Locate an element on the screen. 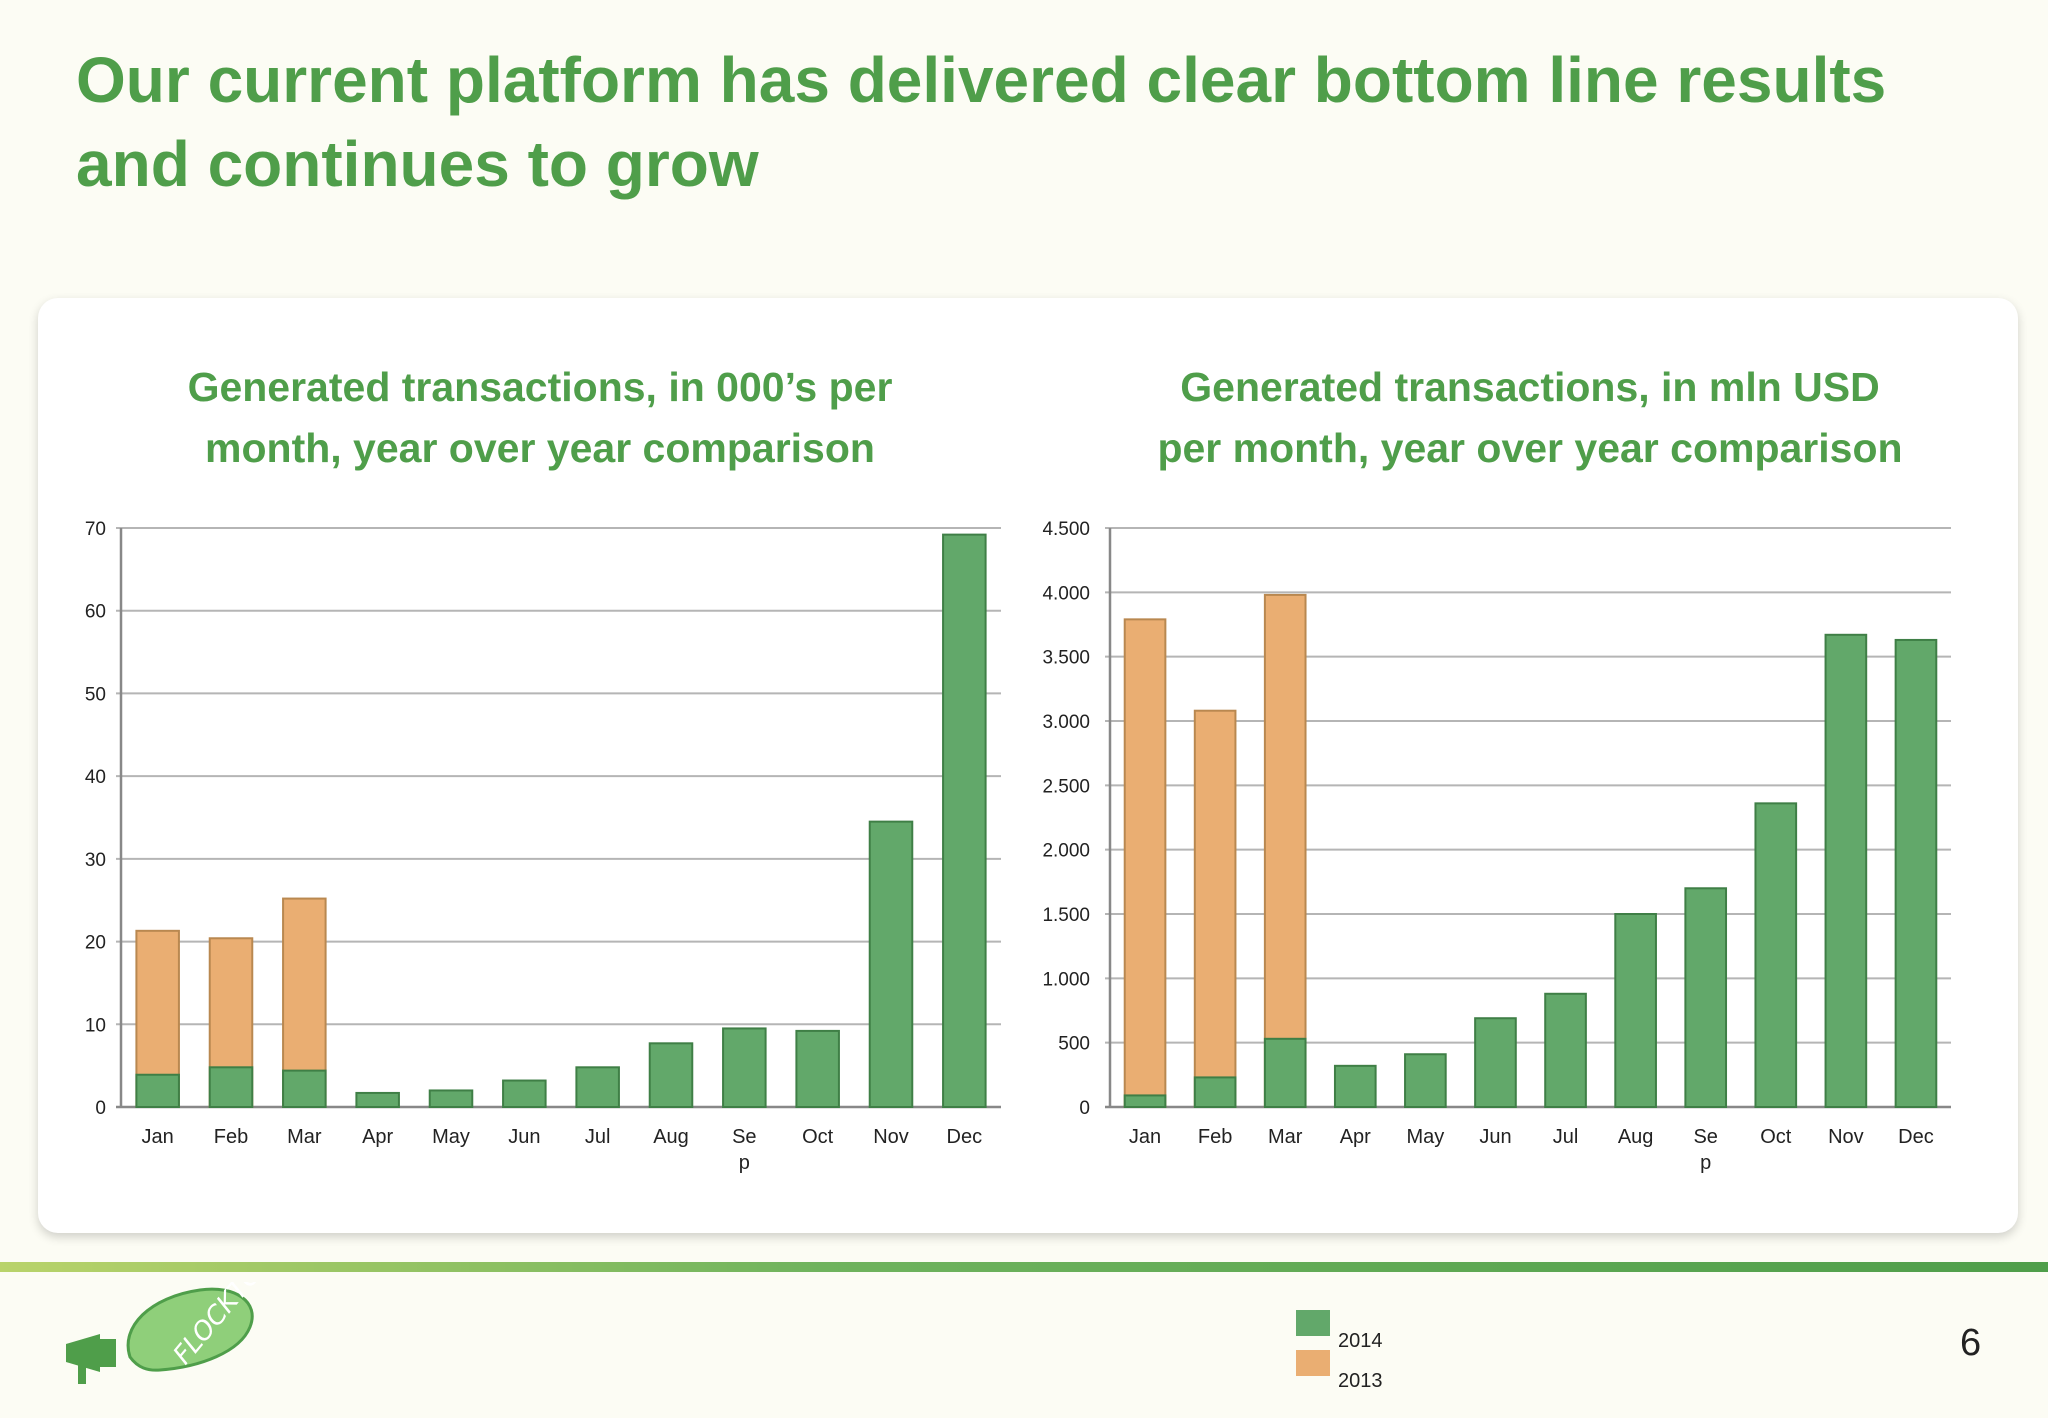 The height and width of the screenshot is (1418, 2048). y-tick-label: 4.500 is located at coordinates (1066, 529).